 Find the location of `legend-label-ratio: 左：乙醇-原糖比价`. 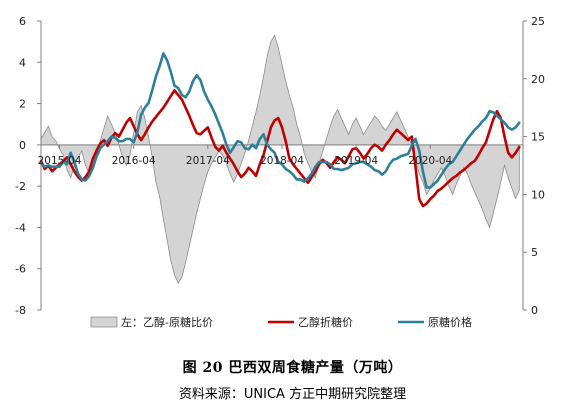

legend-label-ratio: 左：乙醇-原糖比价 is located at coordinates (167, 322).